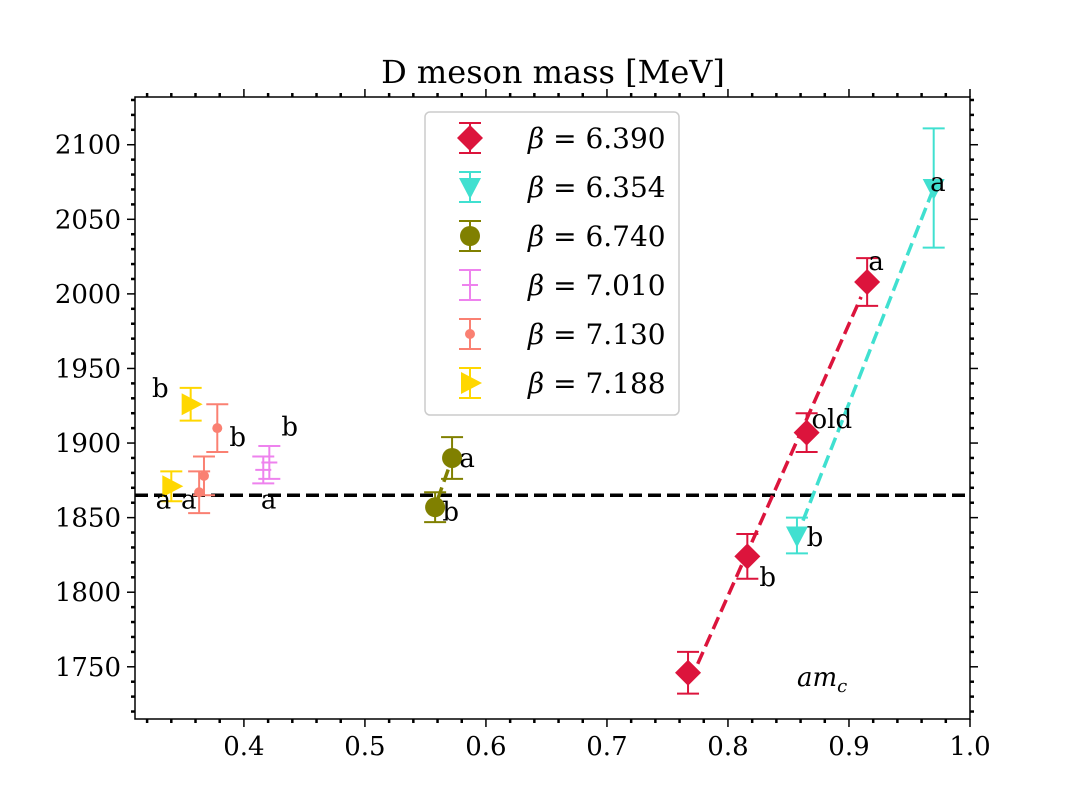  I want to click on legend-box, so click(552, 263).